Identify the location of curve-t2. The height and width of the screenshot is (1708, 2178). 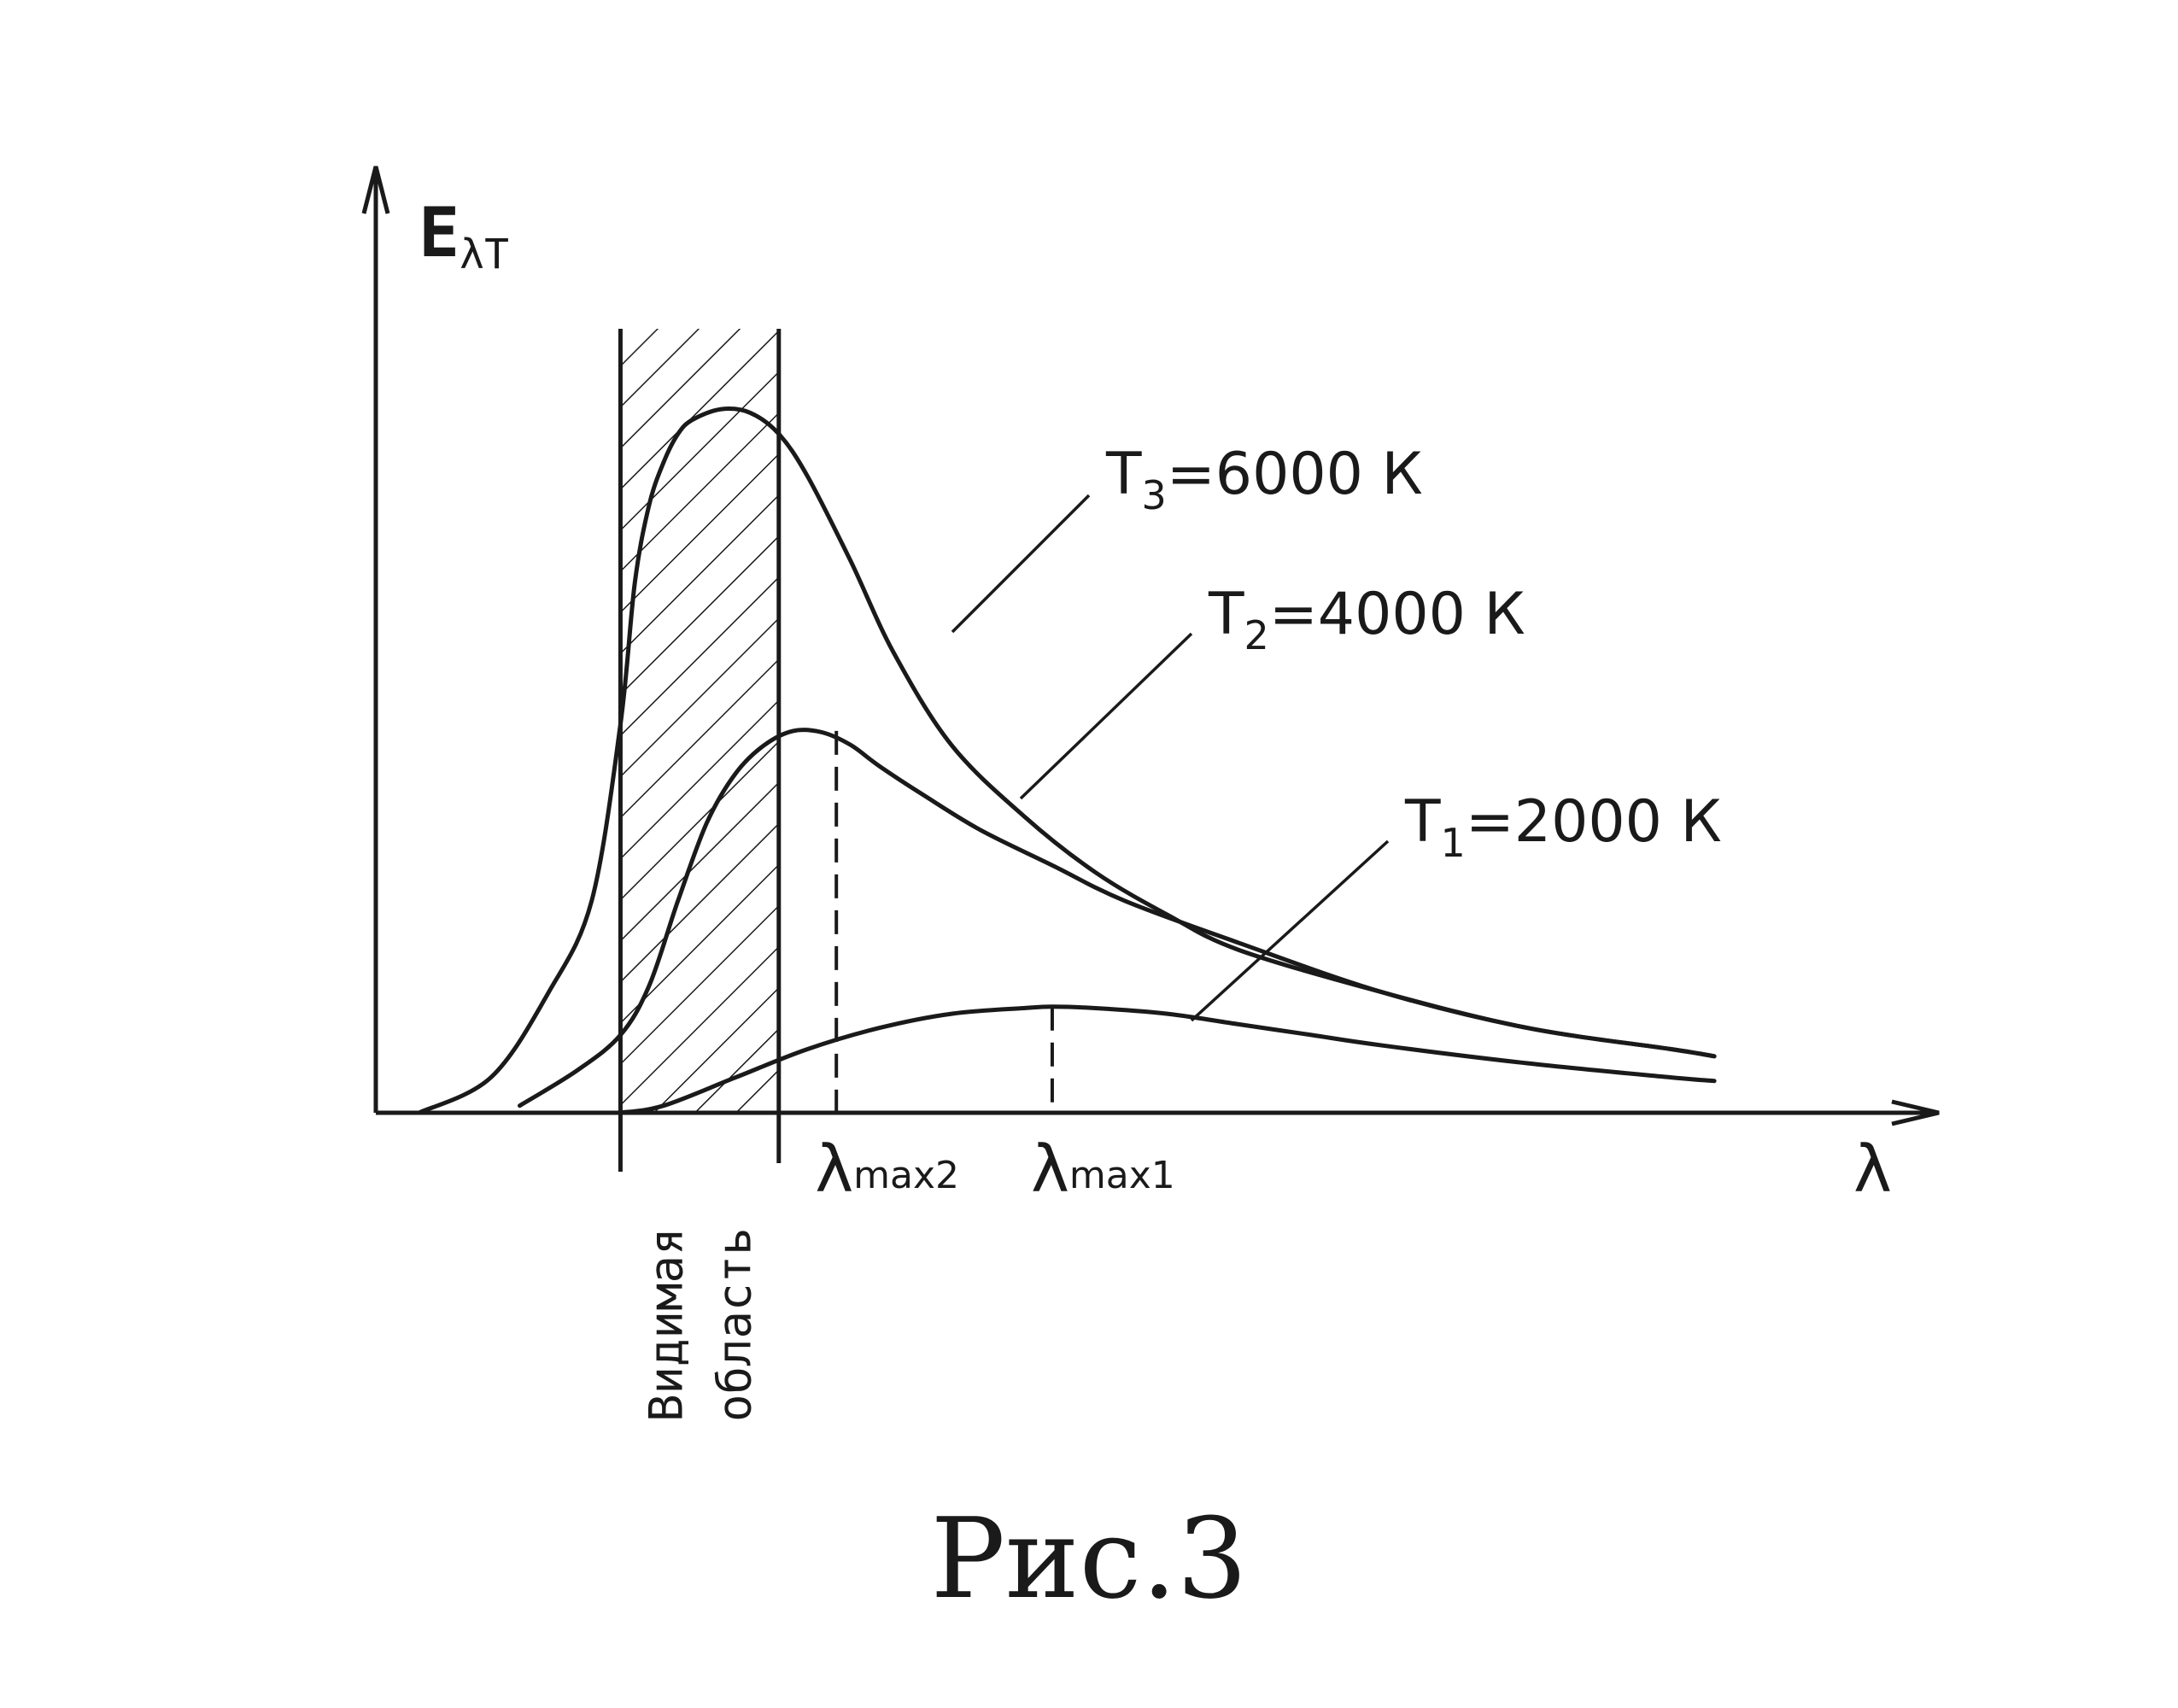
(1117, 918).